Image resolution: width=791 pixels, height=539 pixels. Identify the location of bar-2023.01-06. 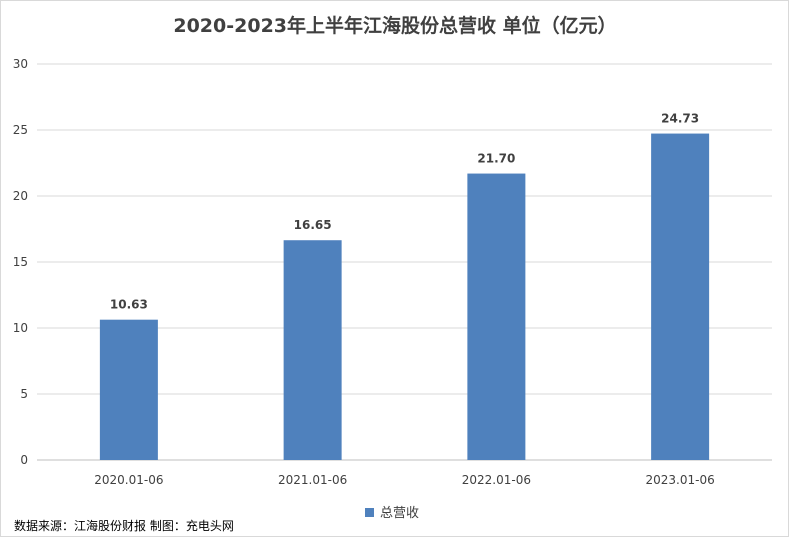
(680, 296).